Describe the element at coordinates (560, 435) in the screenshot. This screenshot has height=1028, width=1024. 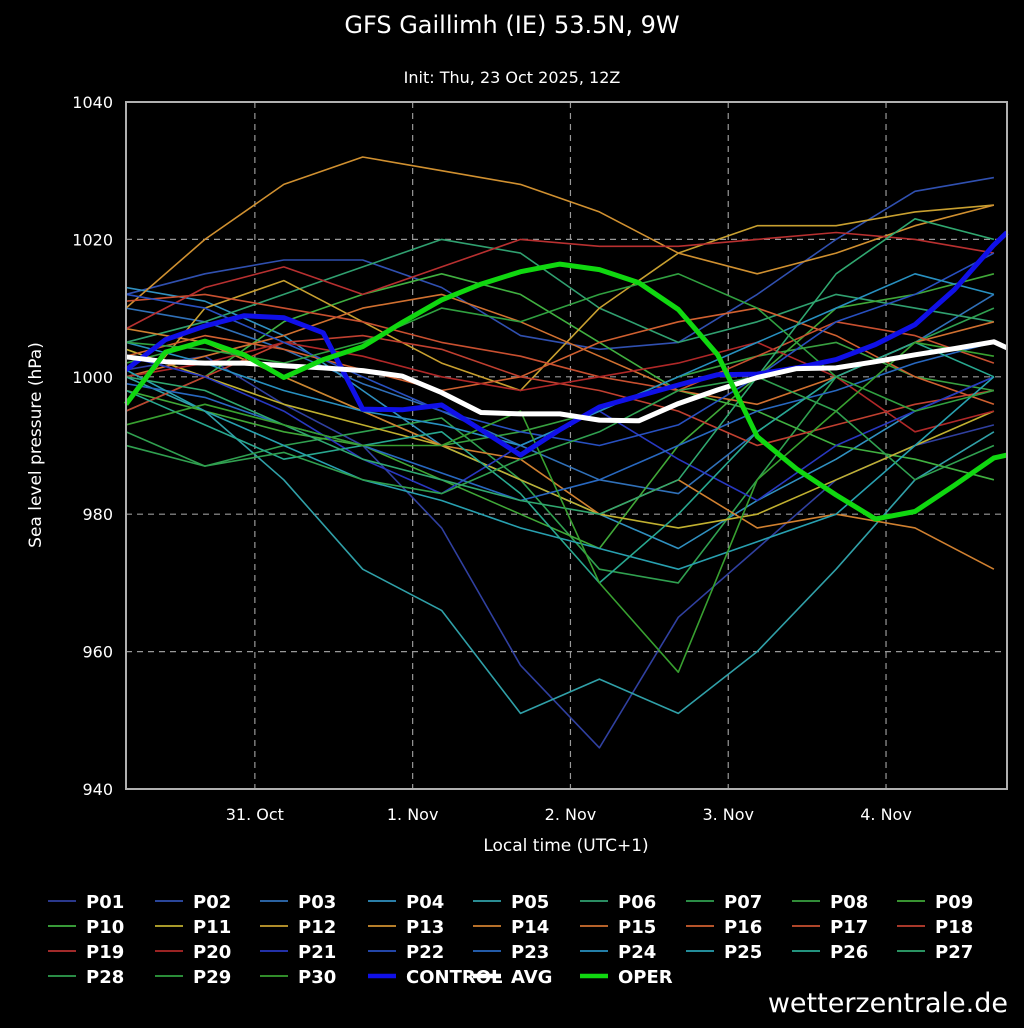
I see `series-line-p28` at that location.